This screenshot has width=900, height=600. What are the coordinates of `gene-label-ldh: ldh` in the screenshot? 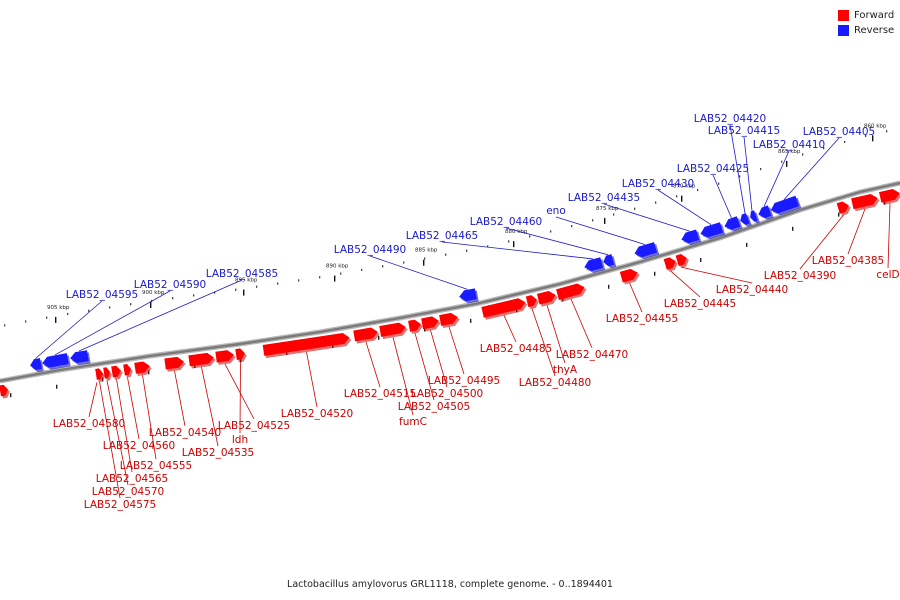 It's located at (240, 440).